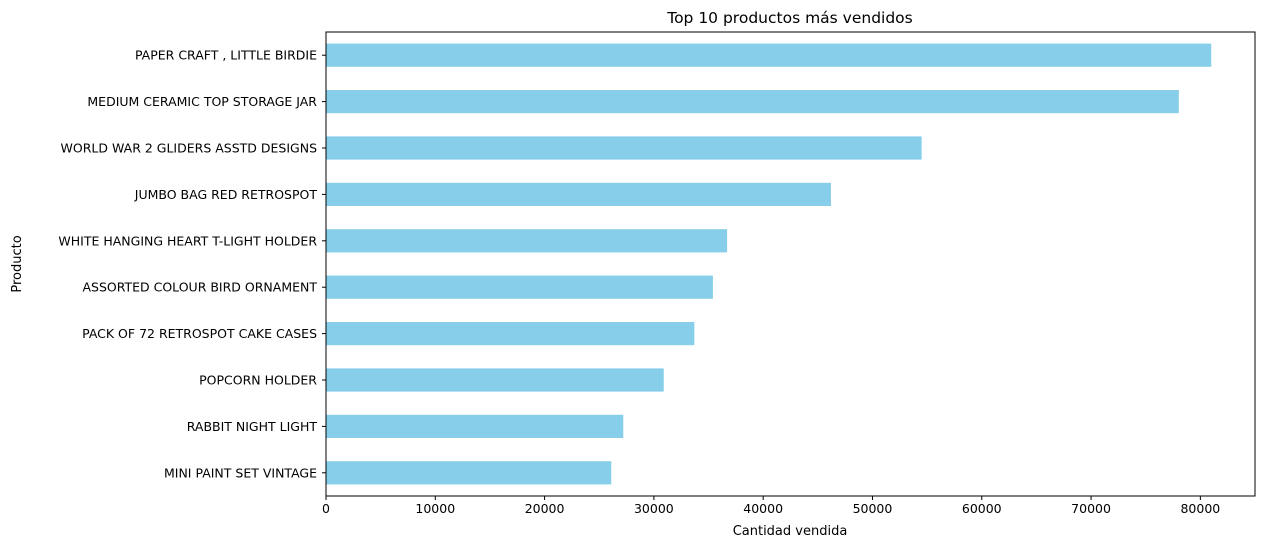  Describe the element at coordinates (1200, 508) in the screenshot. I see `x-tick-label: 80000` at that location.